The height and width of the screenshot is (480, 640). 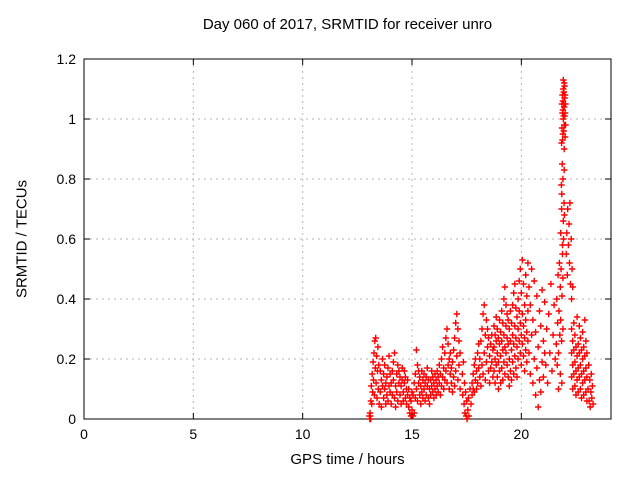 I want to click on y-tick-label: 1, so click(x=72, y=119).